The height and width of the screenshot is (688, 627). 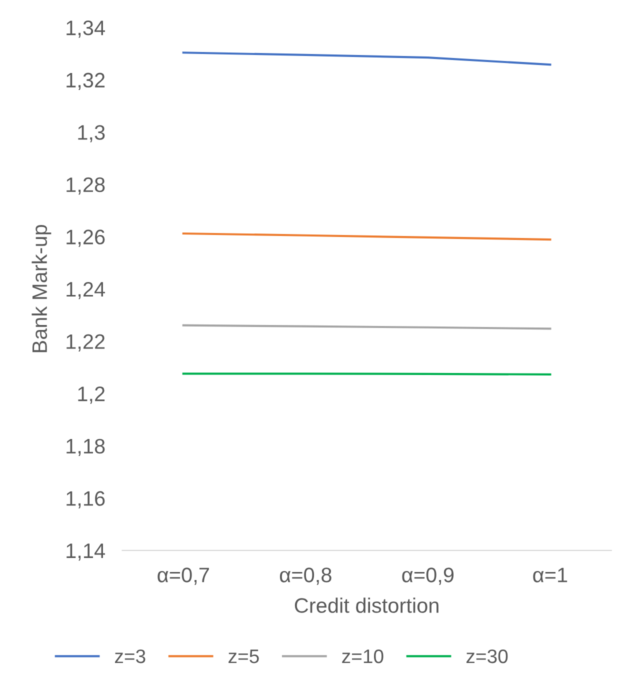 I want to click on y-tick-label: 1,26, so click(x=85, y=238).